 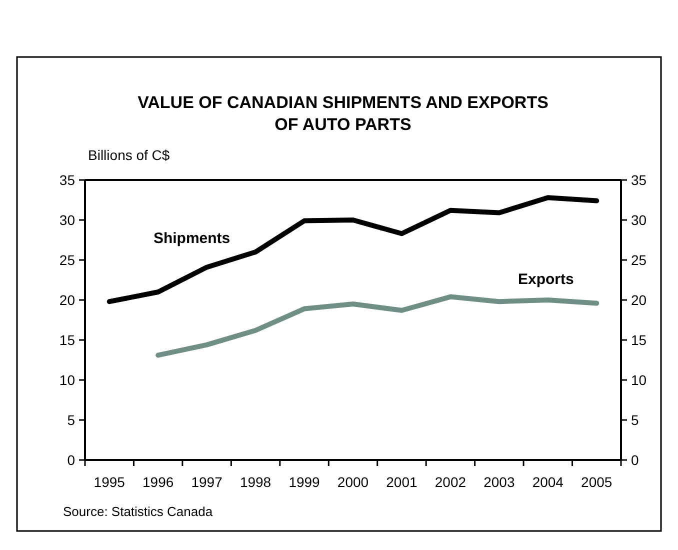 I want to click on y2-tick-label: 5, so click(x=635, y=420).